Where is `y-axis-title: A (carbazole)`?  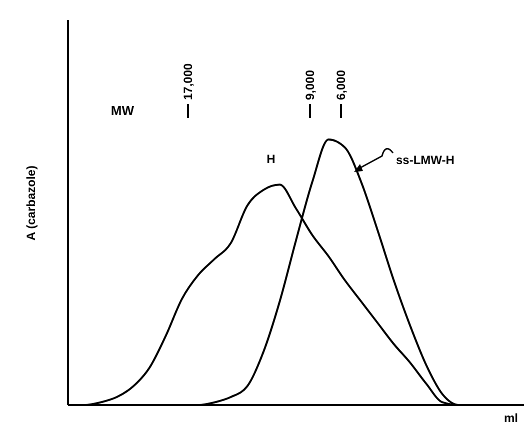 y-axis-title: A (carbazole) is located at coordinates (31, 203).